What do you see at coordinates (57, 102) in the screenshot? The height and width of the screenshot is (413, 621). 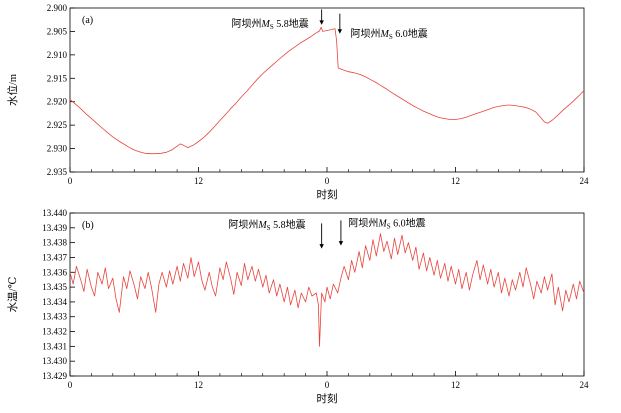 I see `y-tick-label: 2.920` at bounding box center [57, 102].